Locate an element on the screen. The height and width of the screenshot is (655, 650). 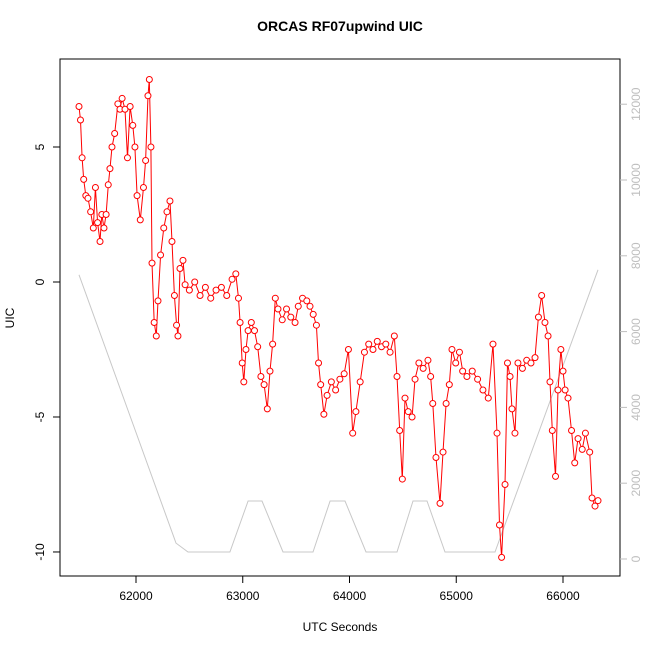
y2-tick-label: 8000 is located at coordinates (636, 255).